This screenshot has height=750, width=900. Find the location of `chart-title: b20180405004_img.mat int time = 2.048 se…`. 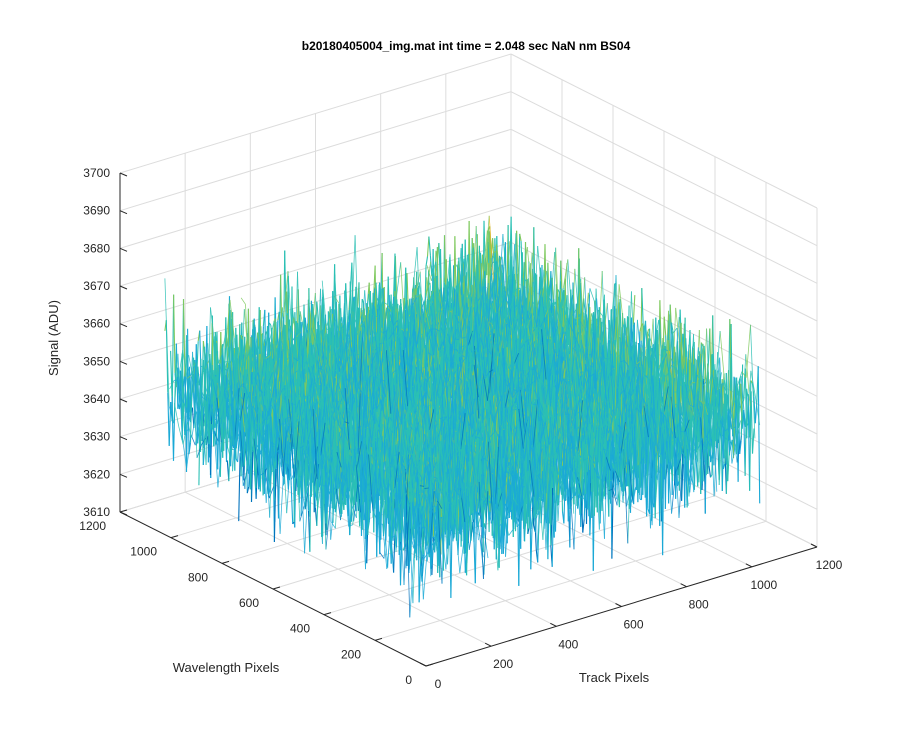

chart-title: b20180405004_img.mat int time = 2.048 se… is located at coordinates (466, 46).